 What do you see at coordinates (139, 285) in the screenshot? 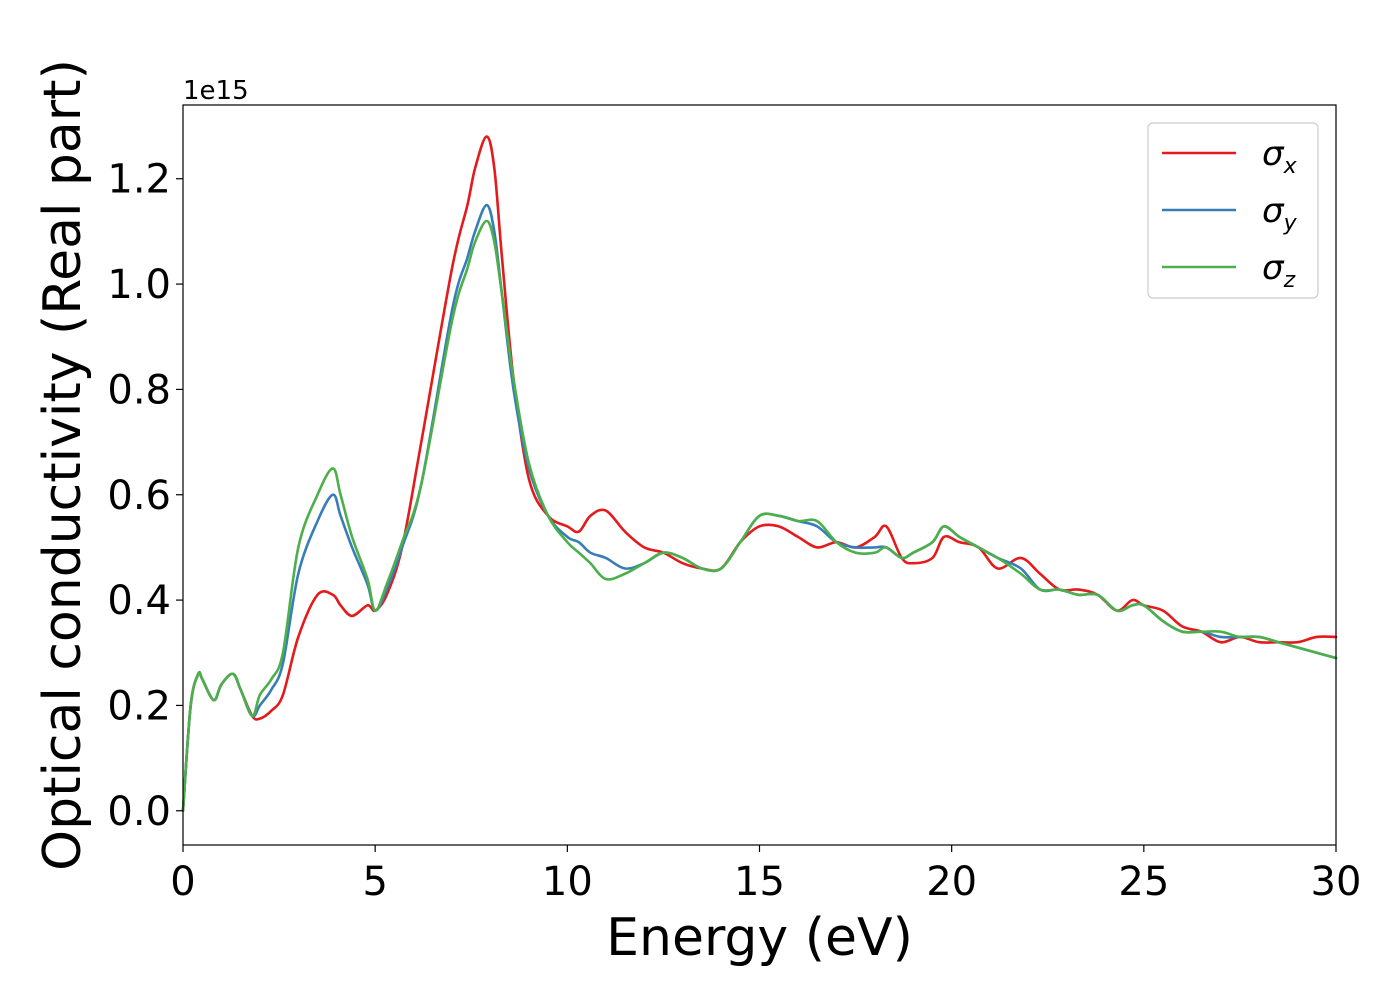
I see `y-tick-label: 1.0` at bounding box center [139, 285].